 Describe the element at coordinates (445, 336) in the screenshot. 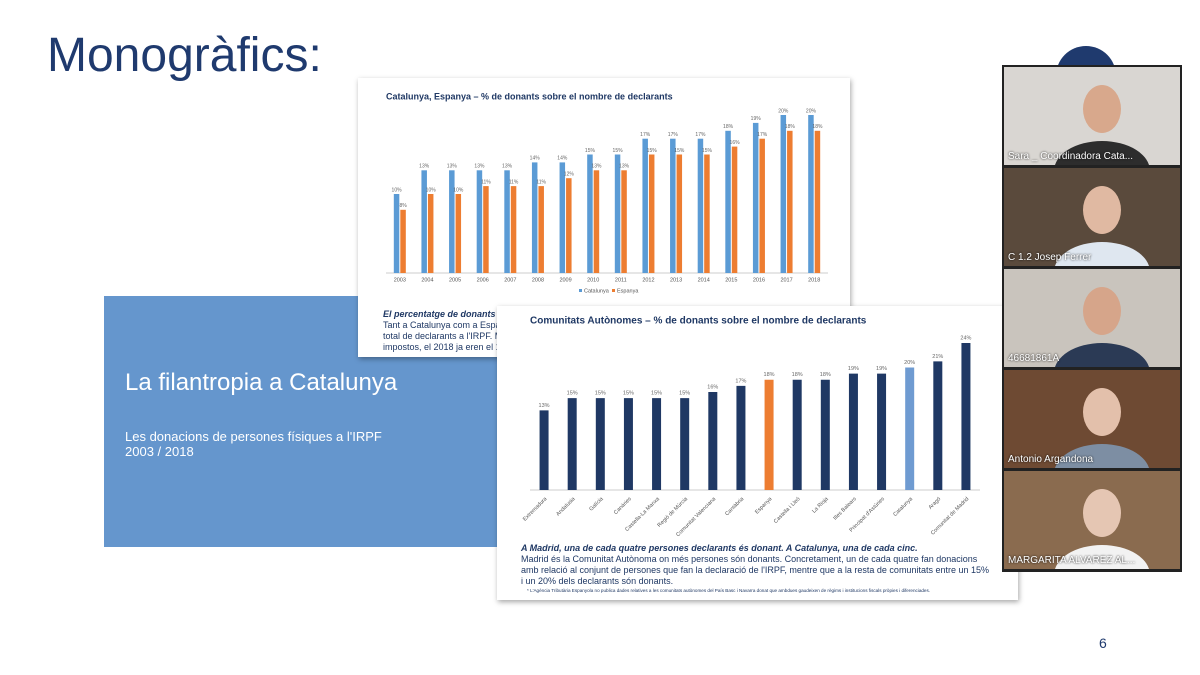

I see `note-line: total de declarants a l'IRPF. Me` at that location.